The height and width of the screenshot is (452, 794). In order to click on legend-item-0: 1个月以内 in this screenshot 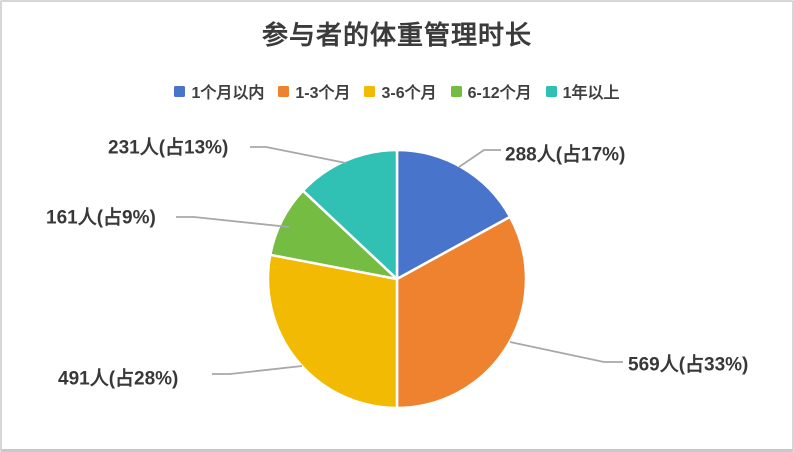, I will do `click(219, 91)`.